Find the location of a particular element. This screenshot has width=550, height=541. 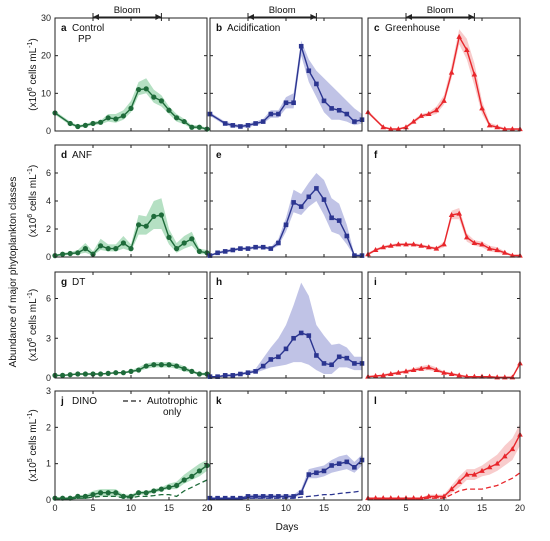

panel-letter: i is located at coordinates (375, 282).